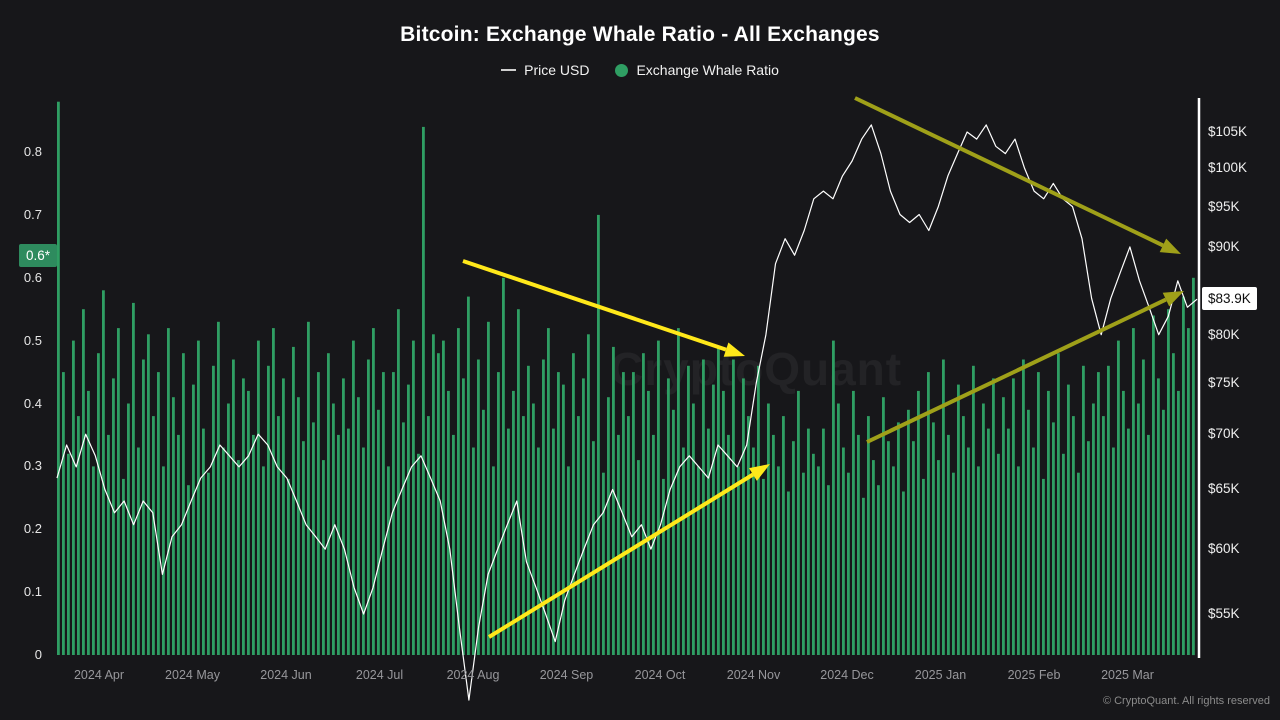 This screenshot has width=1280, height=720. I want to click on y-axis-right-tick-label: $105K, so click(1228, 131).